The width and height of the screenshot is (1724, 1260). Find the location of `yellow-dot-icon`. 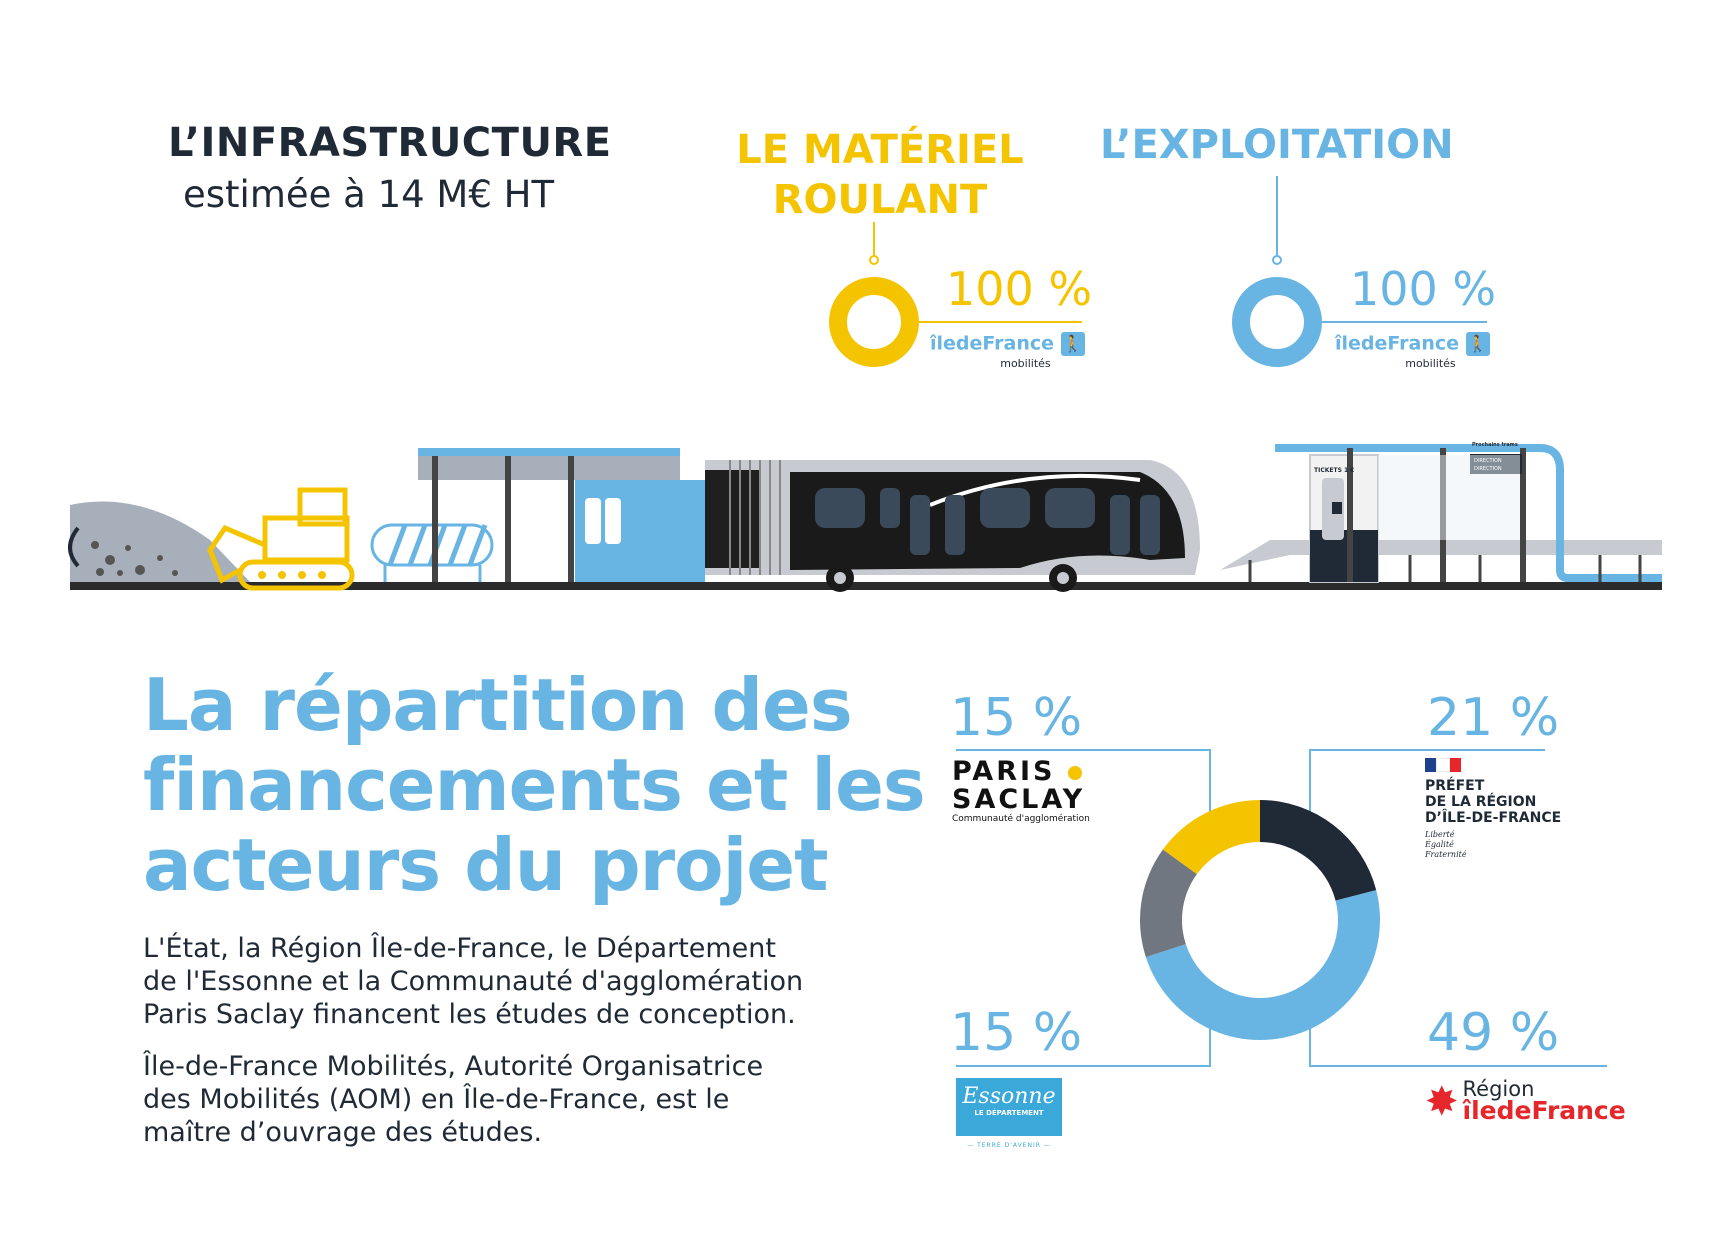

yellow-dot-icon is located at coordinates (1074, 773).